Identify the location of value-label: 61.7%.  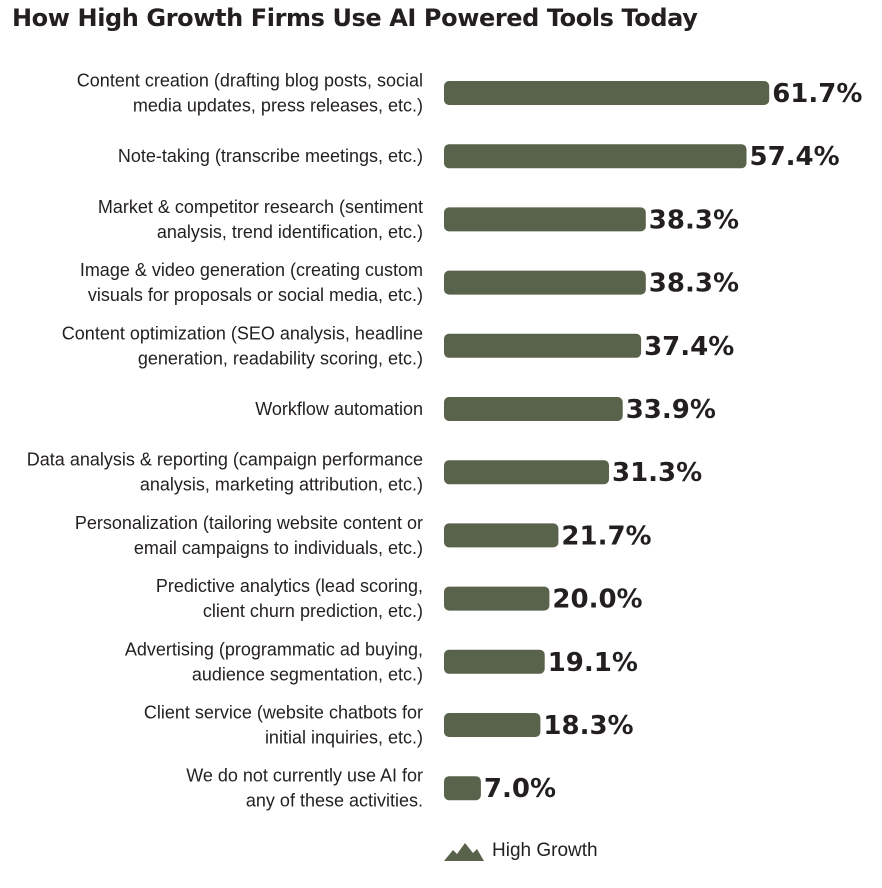
(817, 94).